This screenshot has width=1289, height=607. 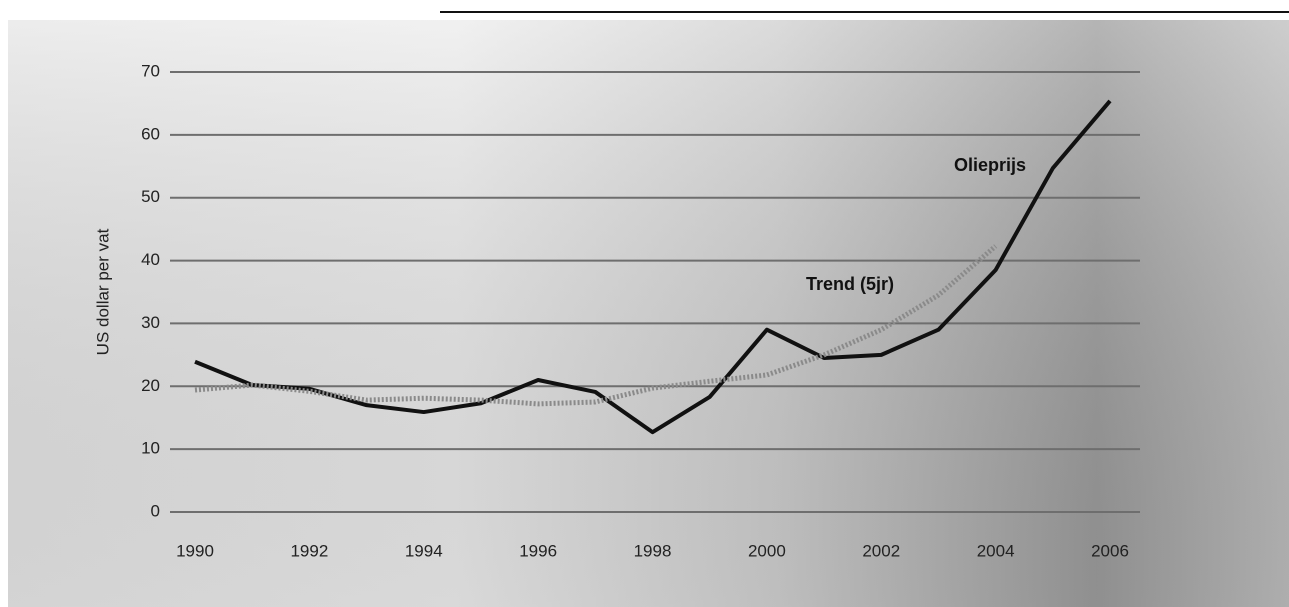 I want to click on series-label: Olieprijs, so click(x=990, y=165).